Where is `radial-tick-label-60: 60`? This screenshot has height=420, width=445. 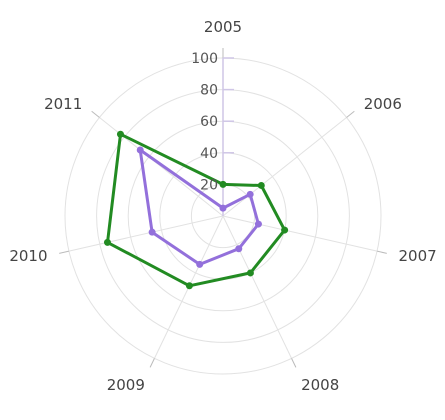 radial-tick-label-60: 60 is located at coordinates (209, 122).